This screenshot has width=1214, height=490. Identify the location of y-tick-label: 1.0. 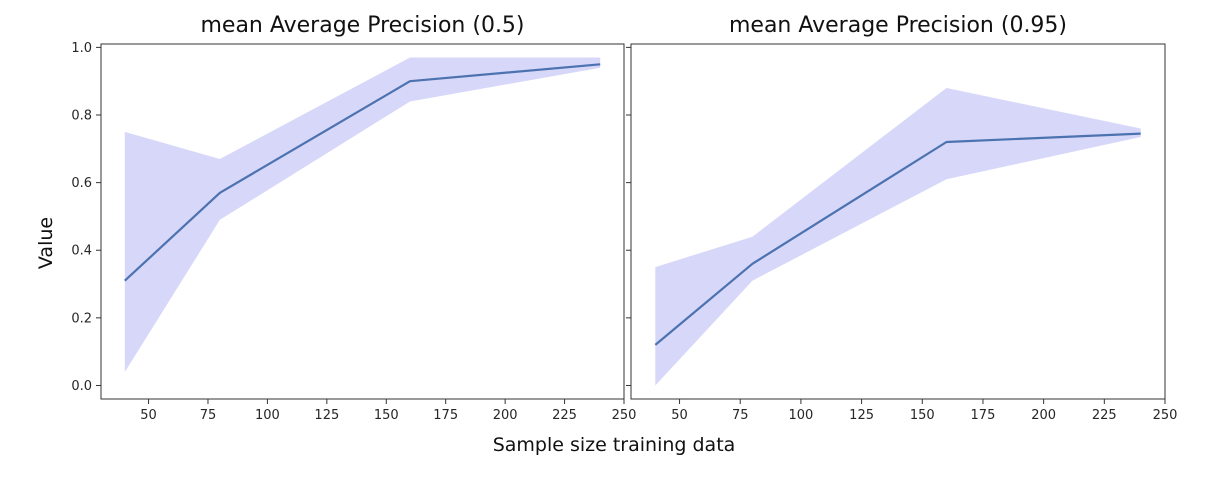
(81, 48).